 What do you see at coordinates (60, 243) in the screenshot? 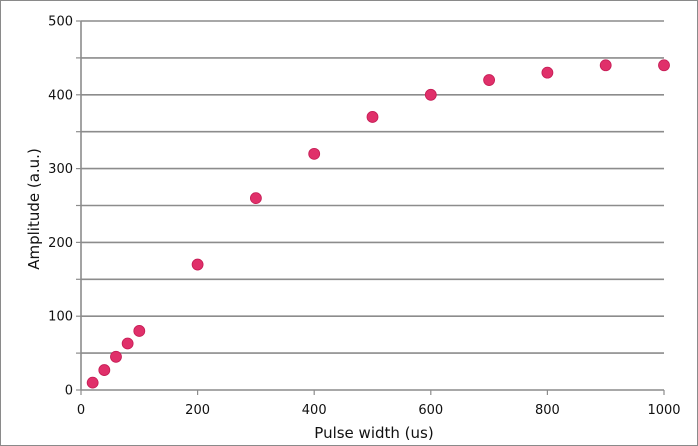
I see `y-tick-label-200: 200` at bounding box center [60, 243].